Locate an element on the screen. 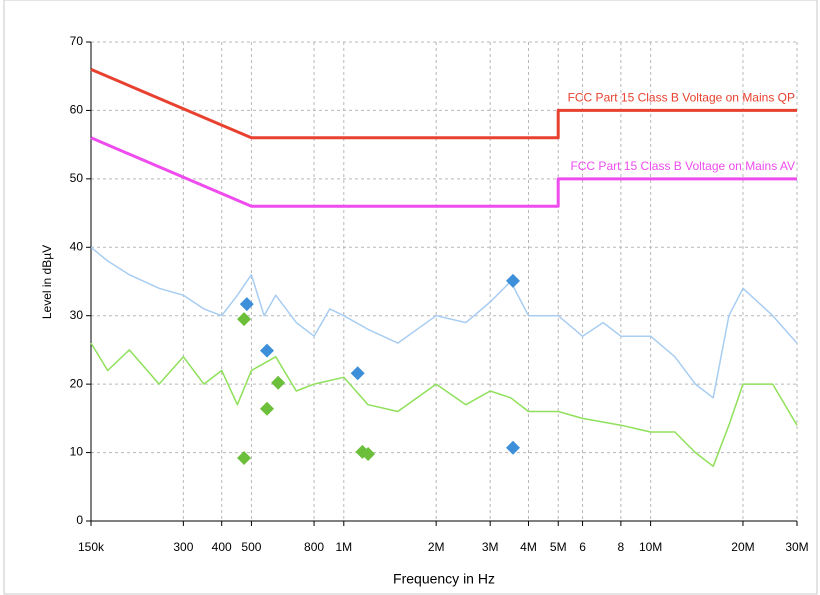  x-tick-label: 20M is located at coordinates (742, 547).